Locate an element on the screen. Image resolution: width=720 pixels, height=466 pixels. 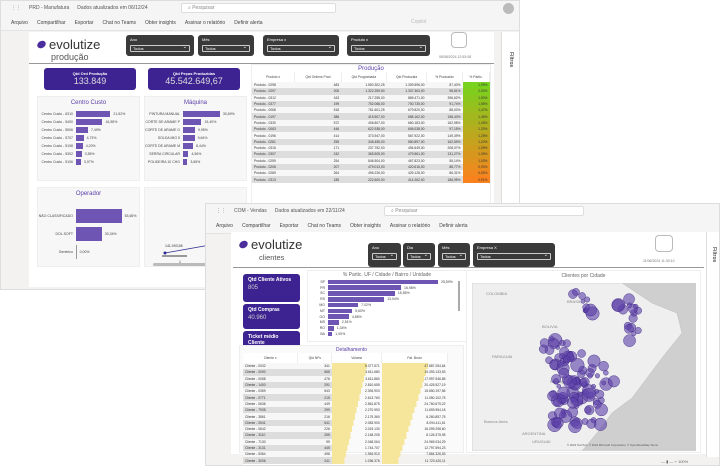
bar-row: MS 2,51% is located at coordinates (387, 323).